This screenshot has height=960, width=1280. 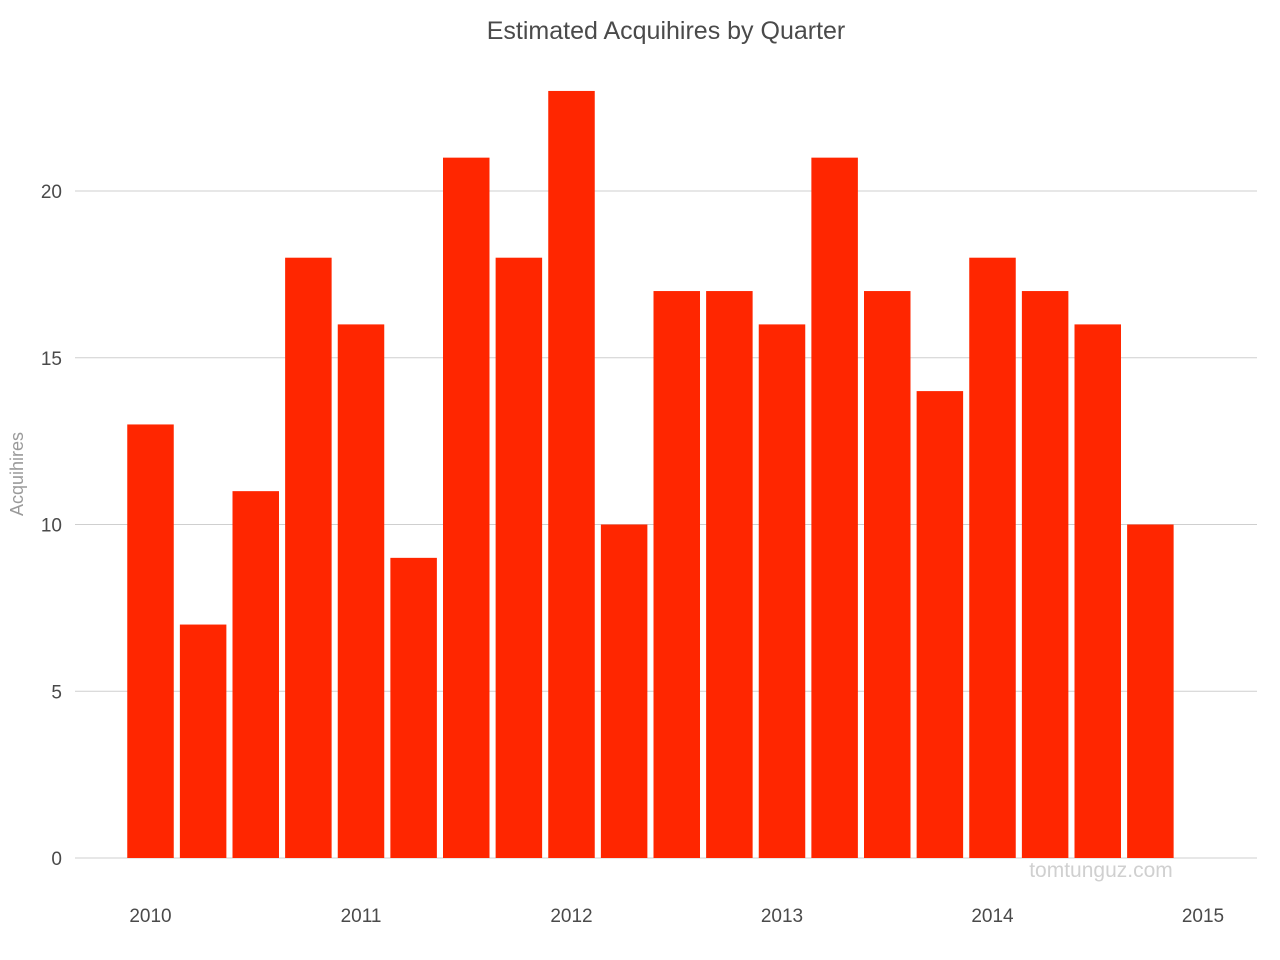 What do you see at coordinates (17, 474) in the screenshot?
I see `y-axis-label: Acquihires` at bounding box center [17, 474].